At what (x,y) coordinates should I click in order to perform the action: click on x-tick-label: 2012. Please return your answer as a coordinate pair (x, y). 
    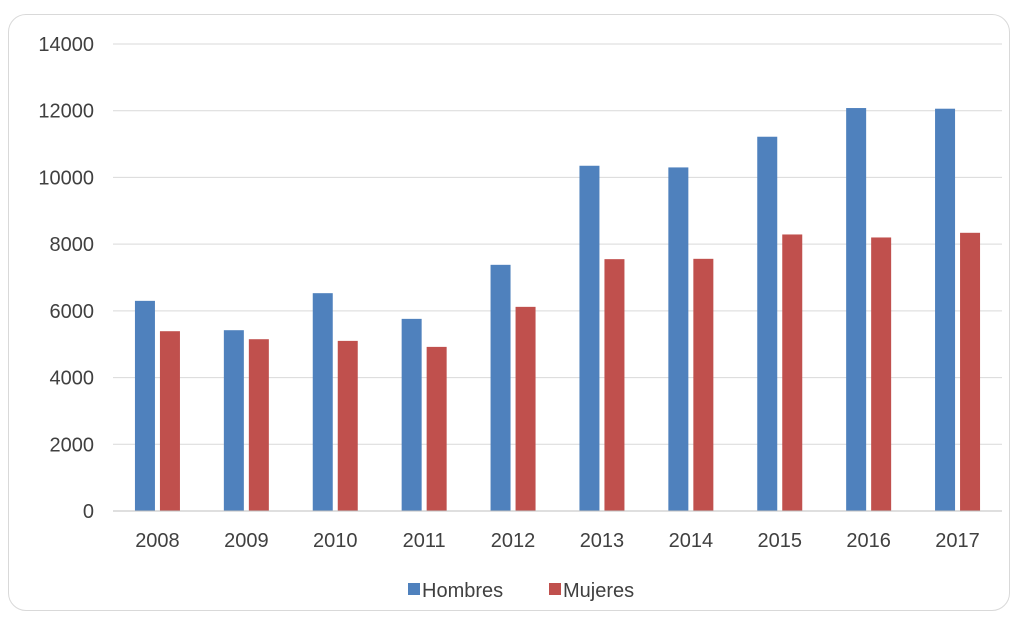
    Looking at the image, I should click on (513, 541).